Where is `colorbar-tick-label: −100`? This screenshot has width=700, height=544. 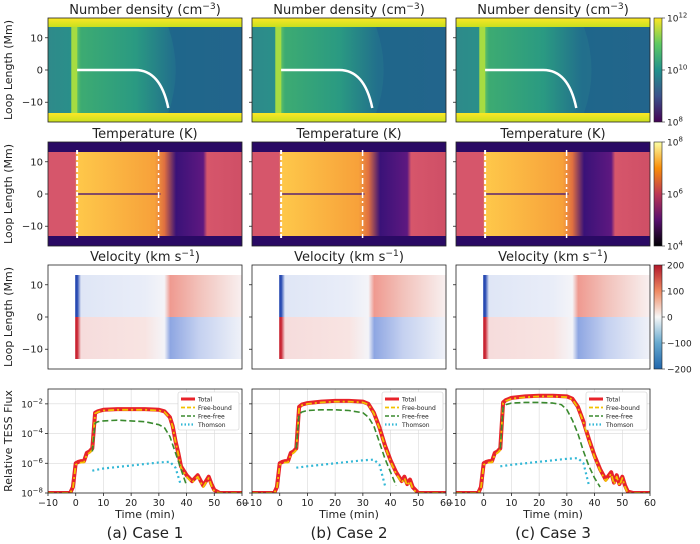 colorbar-tick-label: −100 is located at coordinates (679, 345).